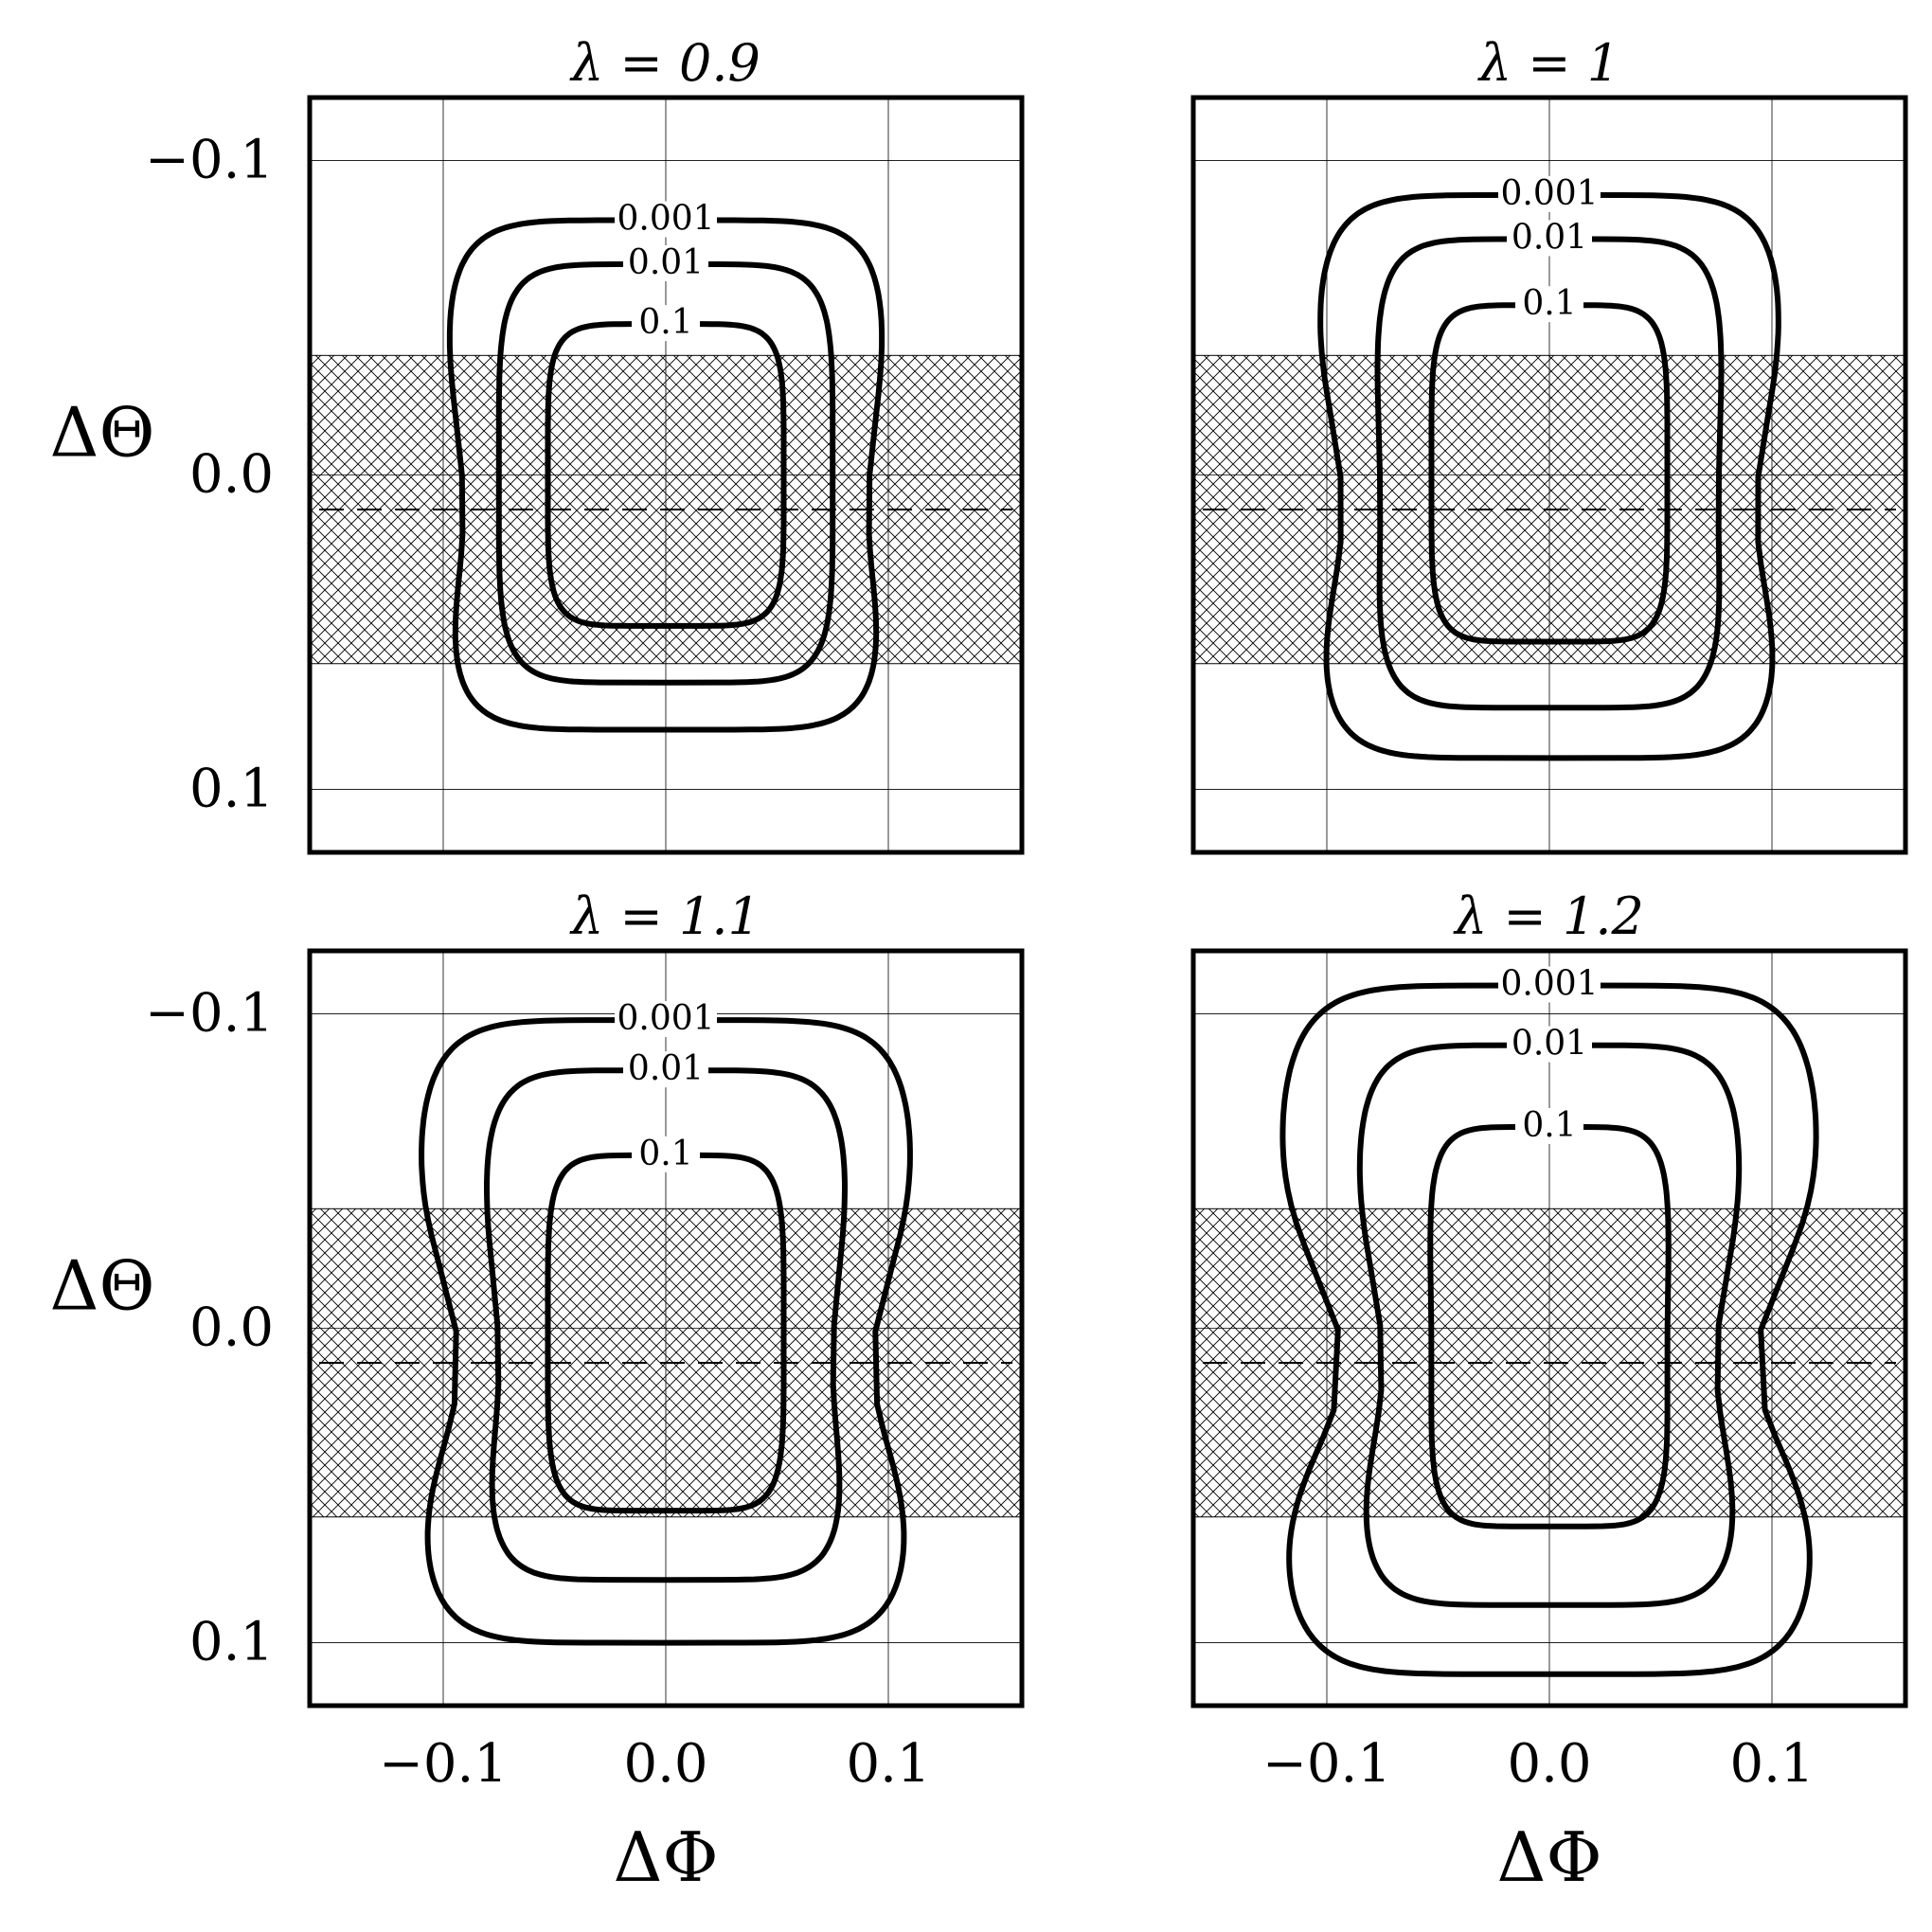 The height and width of the screenshot is (1932, 1932). What do you see at coordinates (664, 916) in the screenshot?
I see `panel-title: λ = 1.1` at bounding box center [664, 916].